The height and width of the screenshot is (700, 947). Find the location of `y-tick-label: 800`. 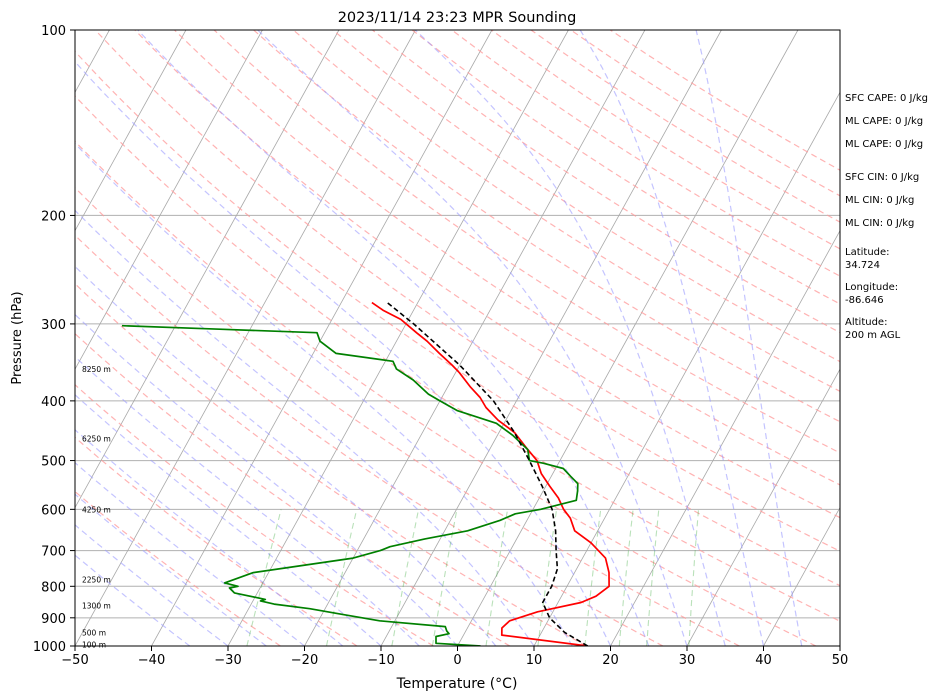

y-tick-label: 800 is located at coordinates (53, 587).